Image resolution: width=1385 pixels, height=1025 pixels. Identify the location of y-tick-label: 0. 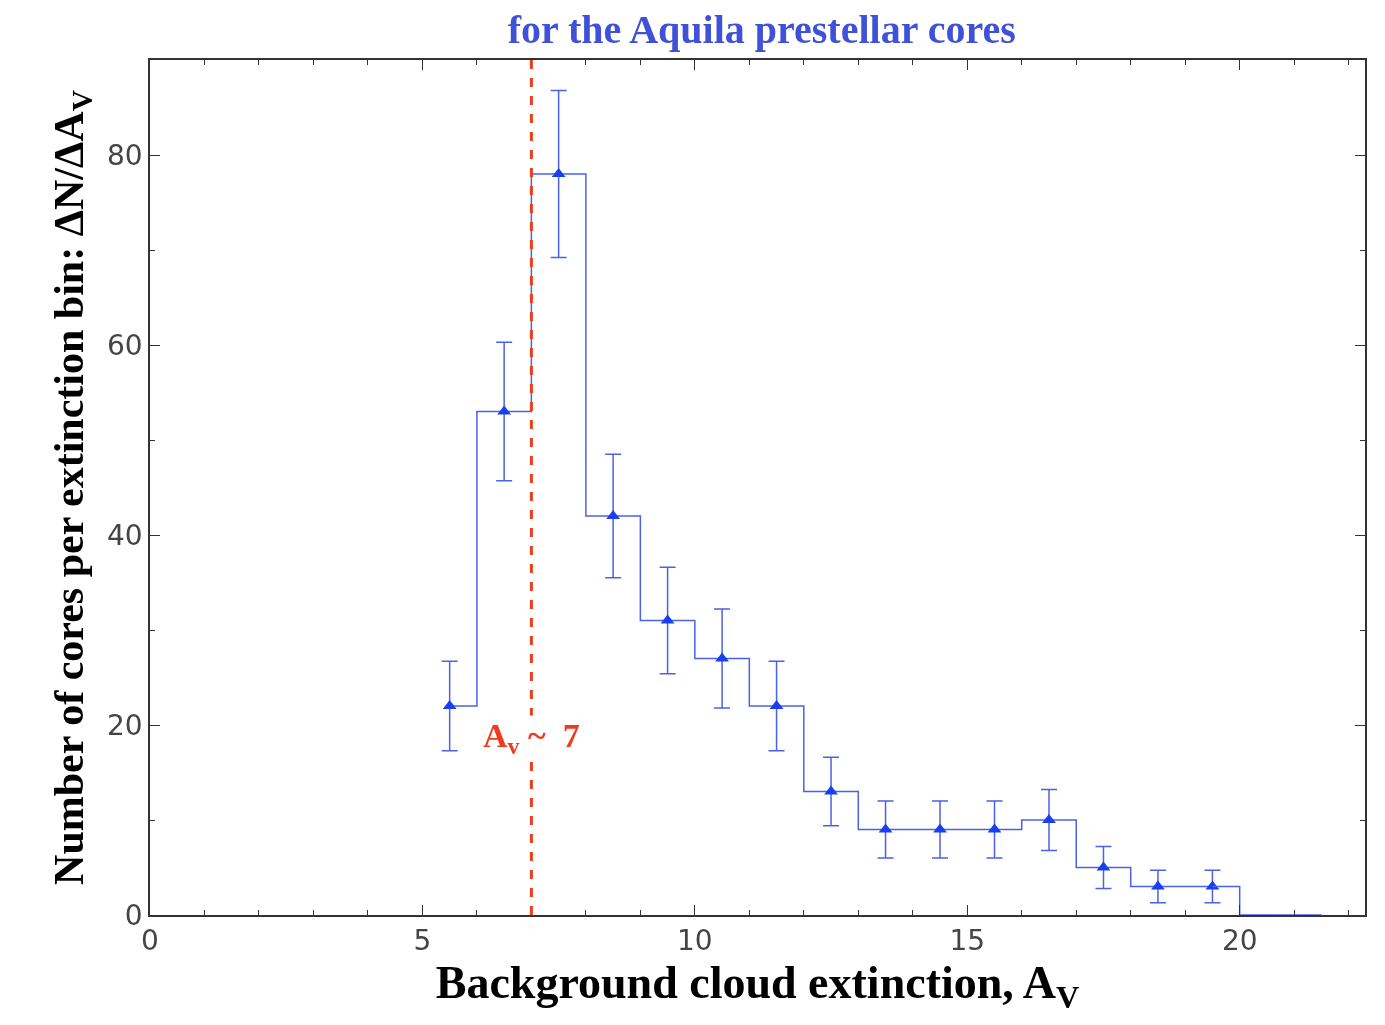
(133, 915).